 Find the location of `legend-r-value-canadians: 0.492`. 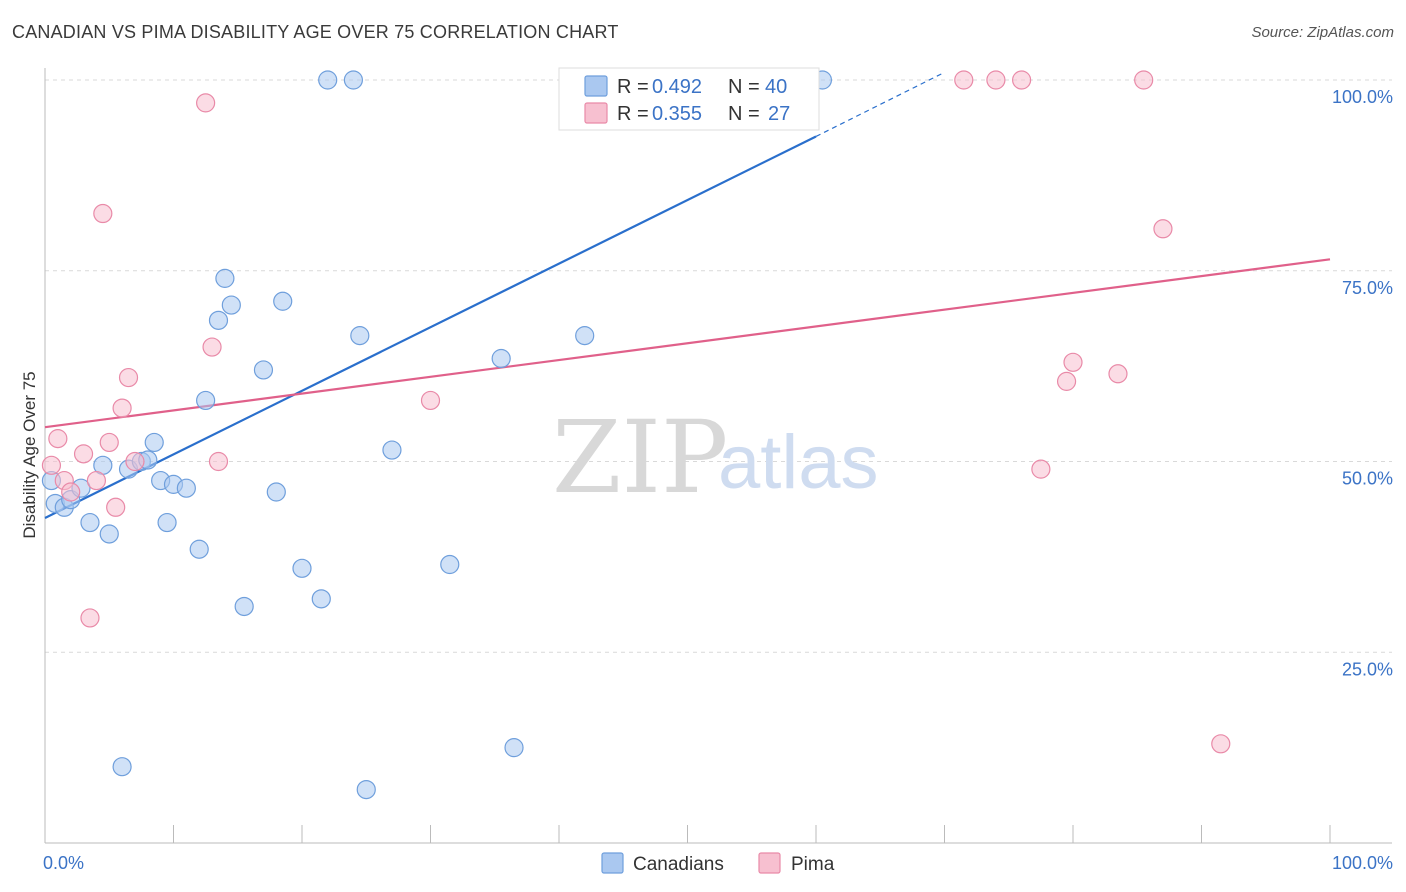

legend-r-value-canadians: 0.492 is located at coordinates (677, 87).